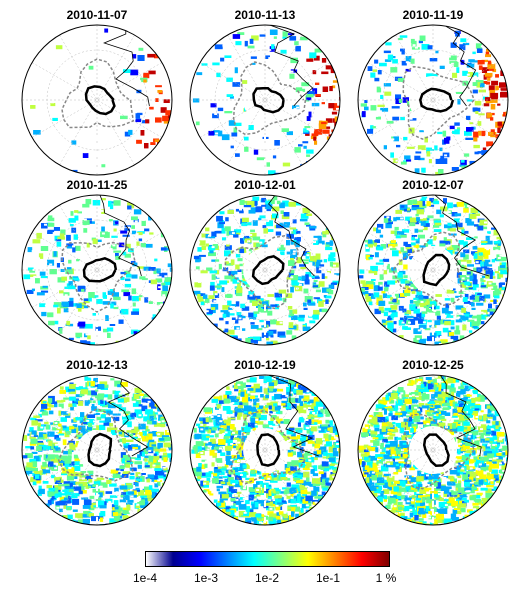 Image resolution: width=529 pixels, height=600 pixels. What do you see at coordinates (265, 185) in the screenshot?
I see `panel-date: 2010-12-01` at bounding box center [265, 185].